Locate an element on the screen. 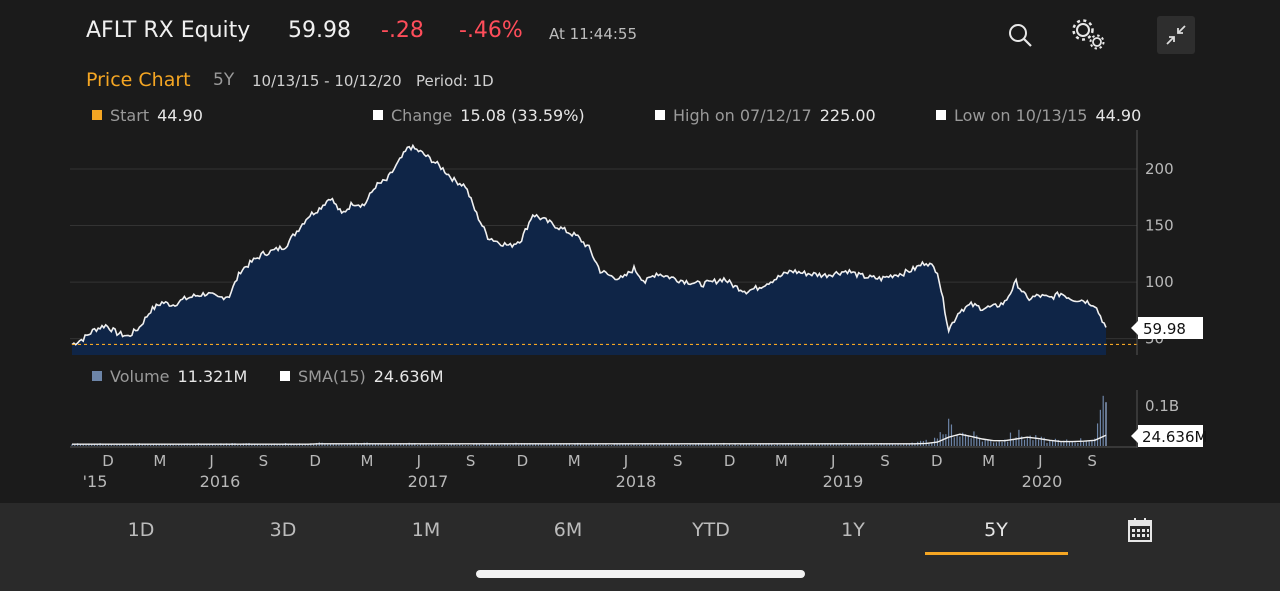  legend-low: Low on 10/13/15 44.90 is located at coordinates (1038, 115).